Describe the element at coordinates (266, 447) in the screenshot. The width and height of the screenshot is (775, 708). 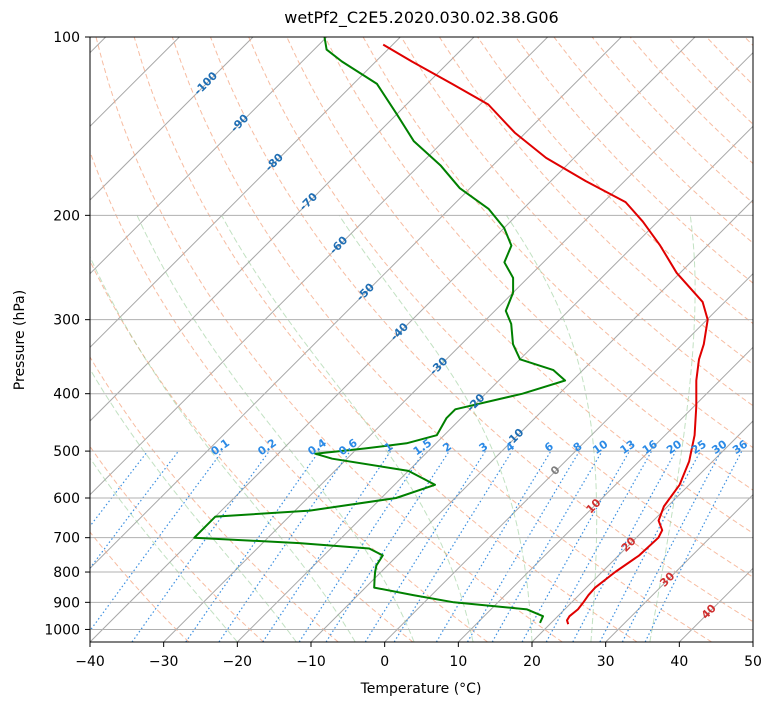
I see `mixing-ratio-label: 0.2` at that location.